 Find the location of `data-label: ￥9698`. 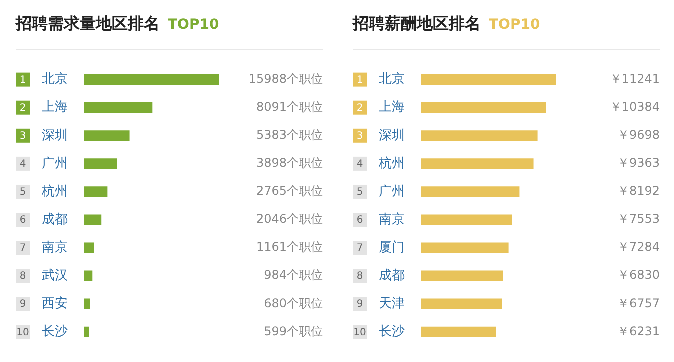

data-label: ￥9698 is located at coordinates (638, 135).